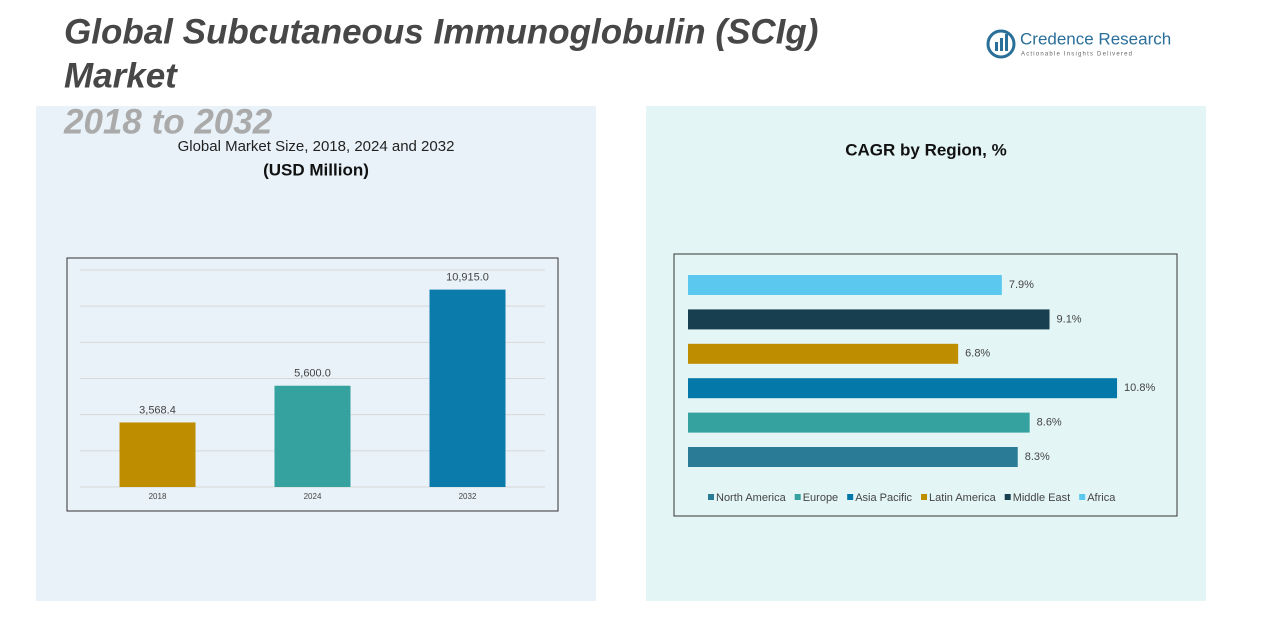 The height and width of the screenshot is (627, 1265). I want to click on data-label: 8.6%, so click(1049, 423).